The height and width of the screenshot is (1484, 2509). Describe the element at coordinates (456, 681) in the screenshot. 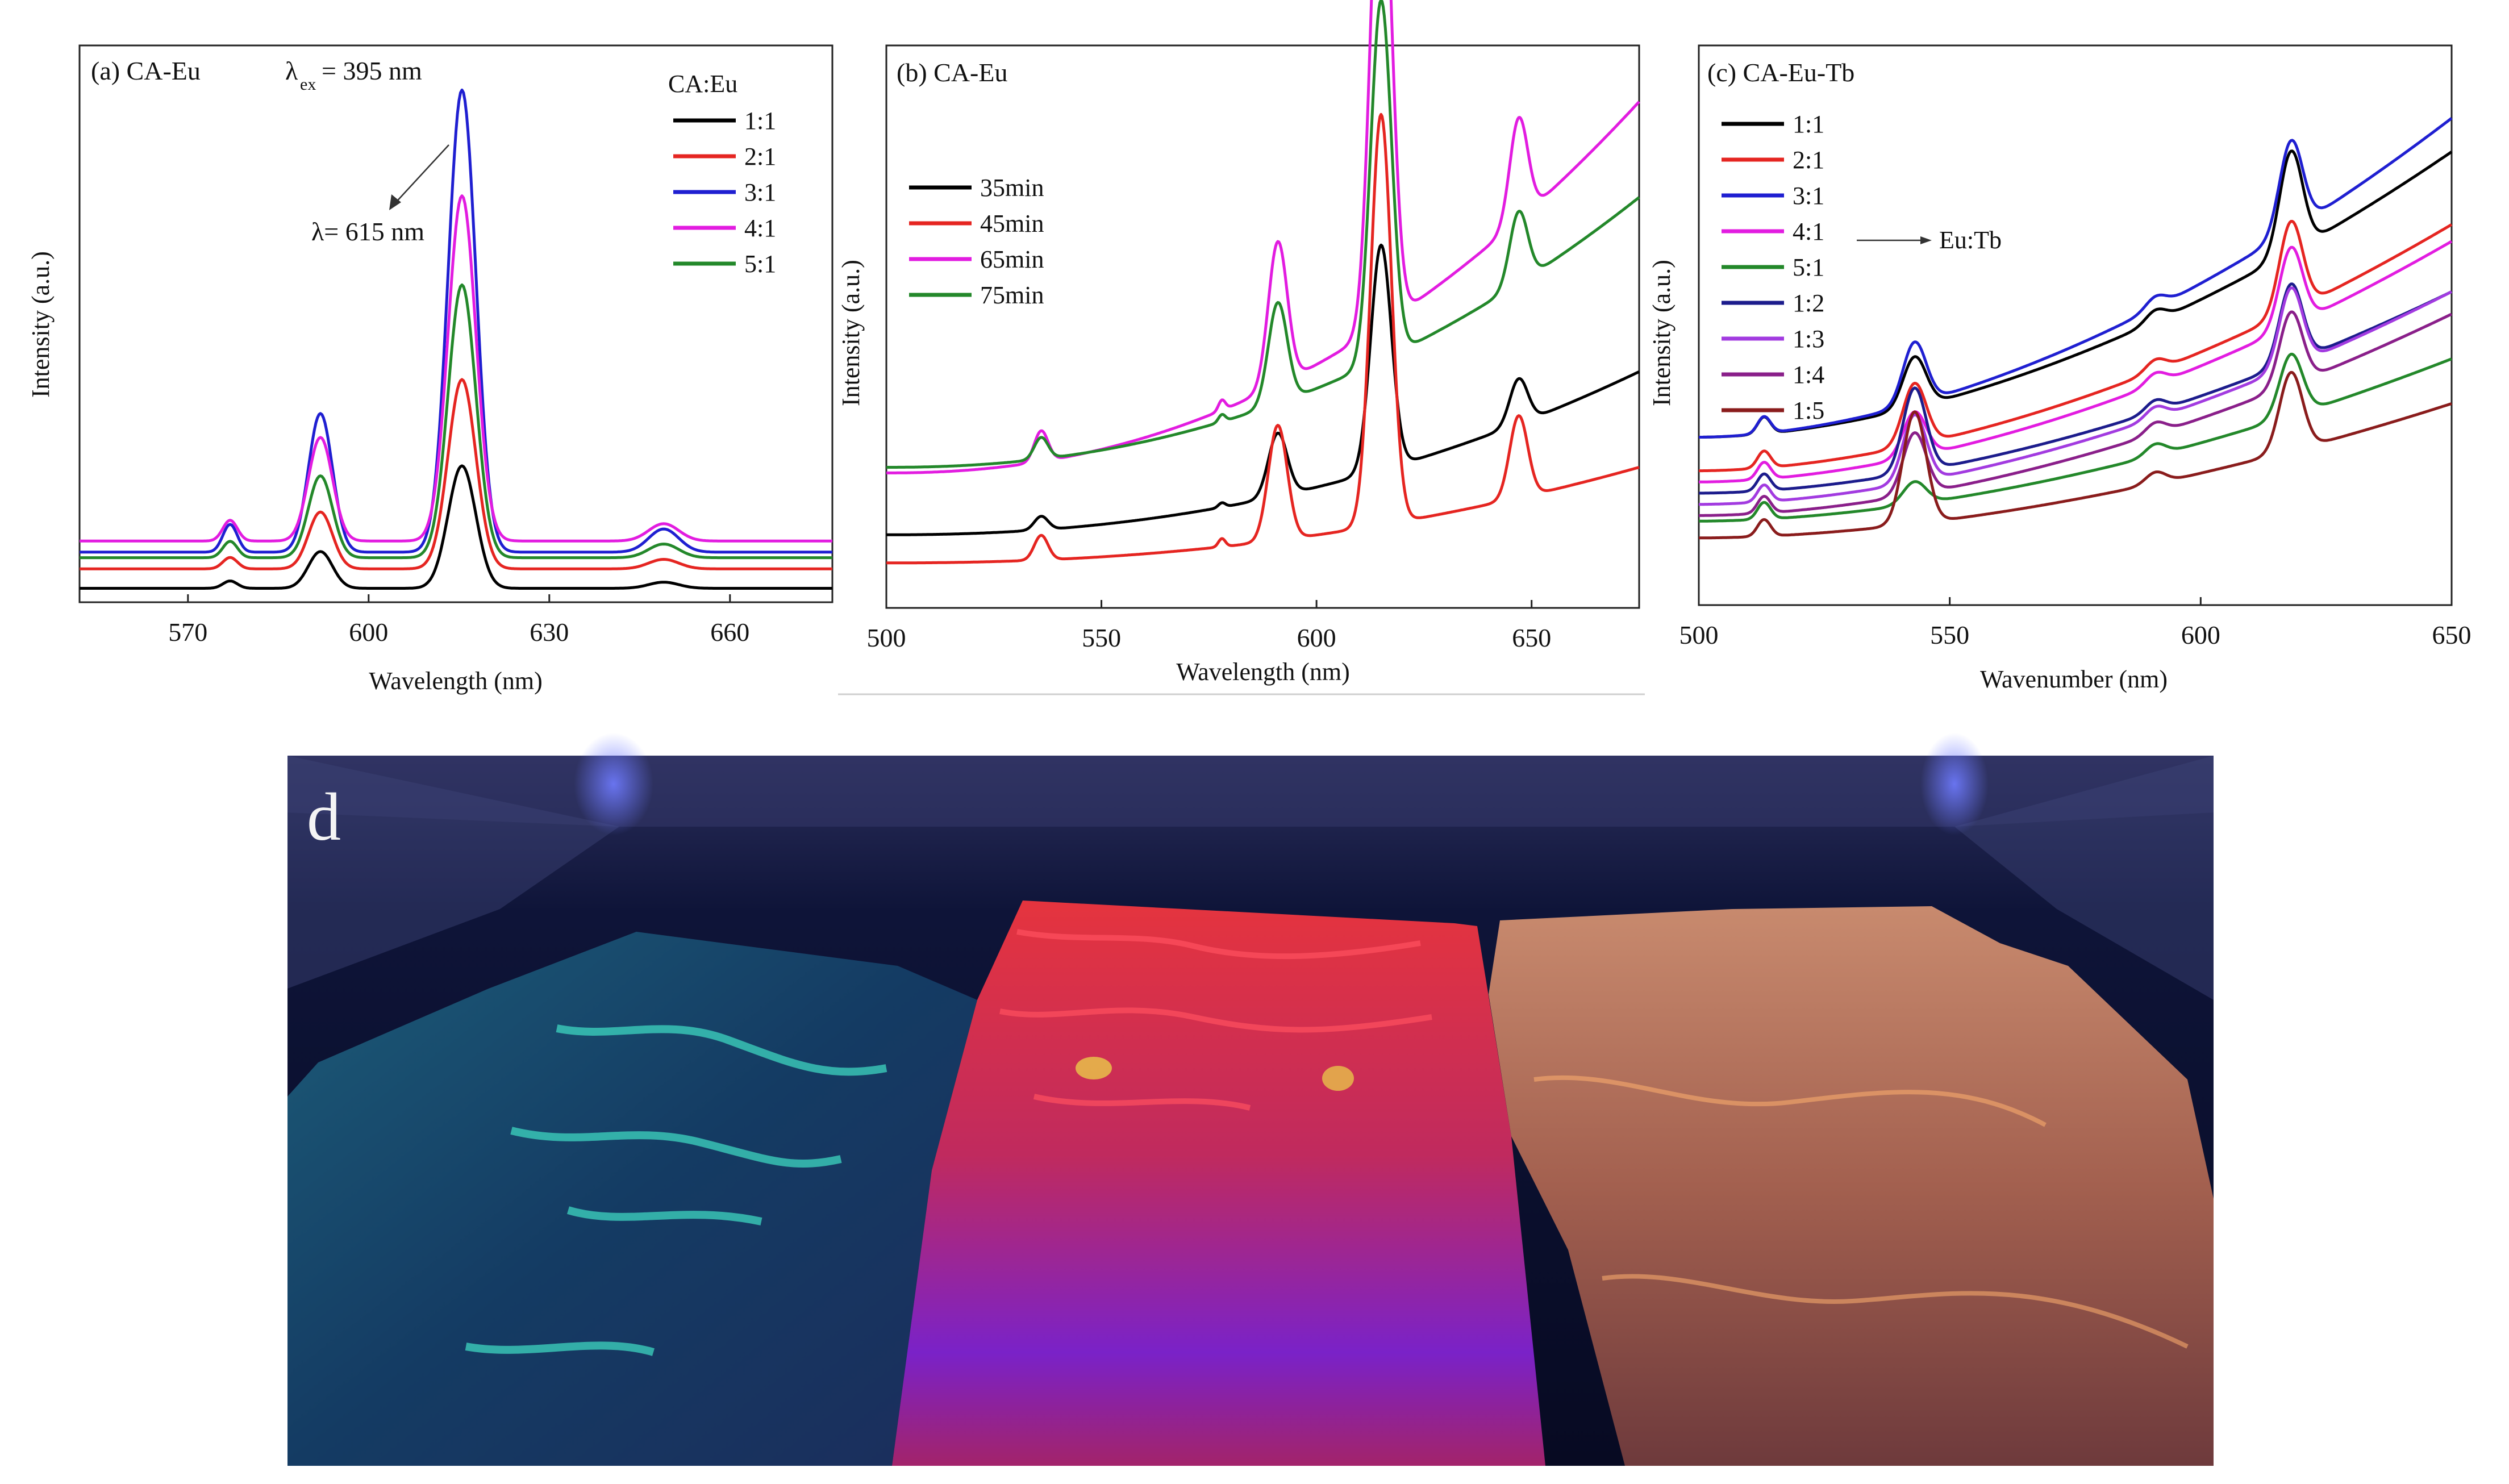

I see `panel-a-x-label: Wavelength (nm)` at that location.